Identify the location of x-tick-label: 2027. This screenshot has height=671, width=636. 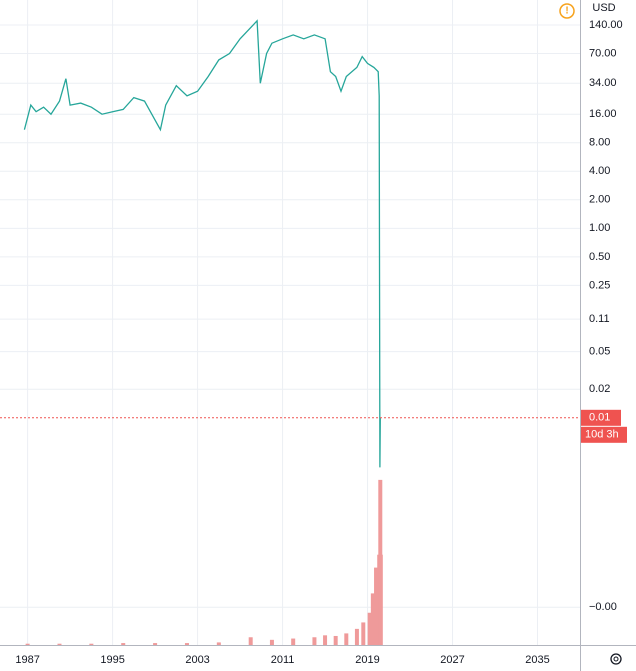
(452, 660).